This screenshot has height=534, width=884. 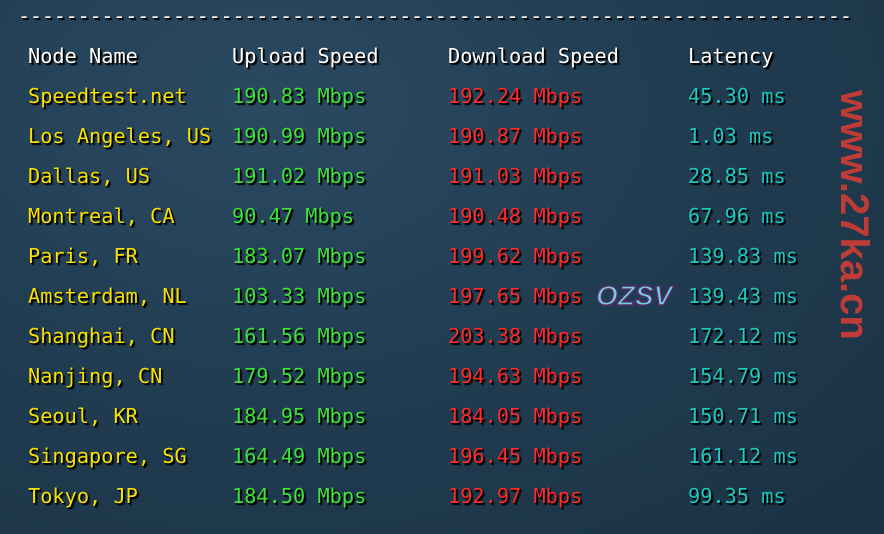 What do you see at coordinates (107, 96) in the screenshot?
I see `node-name: Speedtest.net` at bounding box center [107, 96].